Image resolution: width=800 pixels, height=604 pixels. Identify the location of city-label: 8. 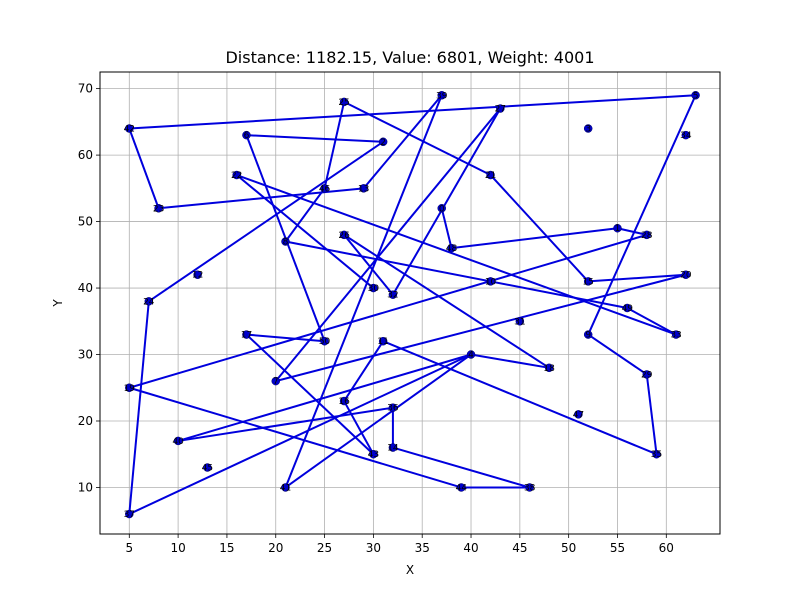
(286, 243).